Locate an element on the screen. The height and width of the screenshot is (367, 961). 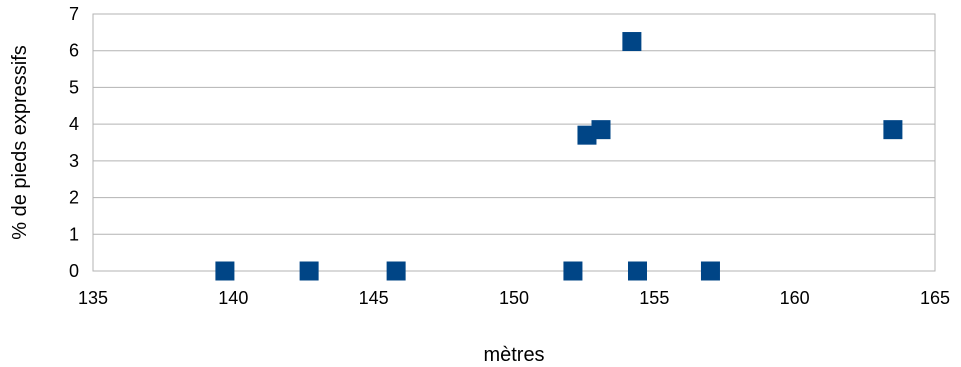
x-tick-label: 165 is located at coordinates (935, 298).